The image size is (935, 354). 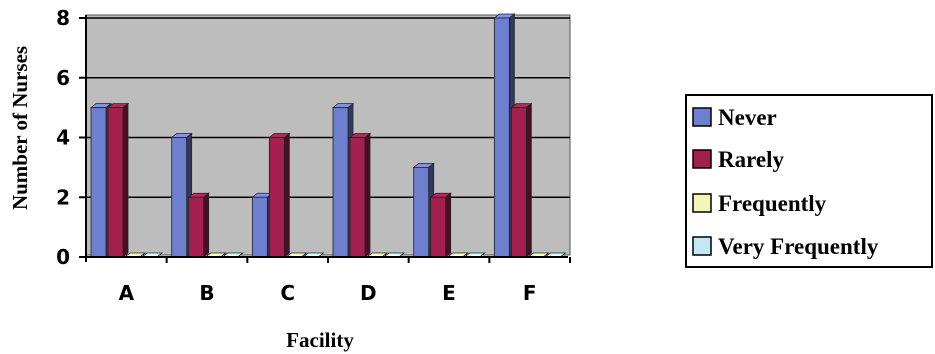 What do you see at coordinates (63, 197) in the screenshot?
I see `y-tick-label: 2` at bounding box center [63, 197].